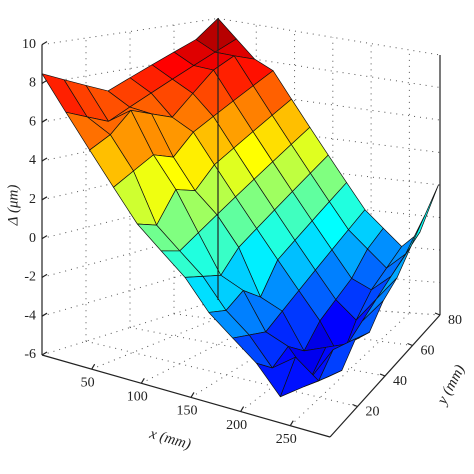  Describe the element at coordinates (455, 320) in the screenshot. I see `y-tick-label: 80` at that location.